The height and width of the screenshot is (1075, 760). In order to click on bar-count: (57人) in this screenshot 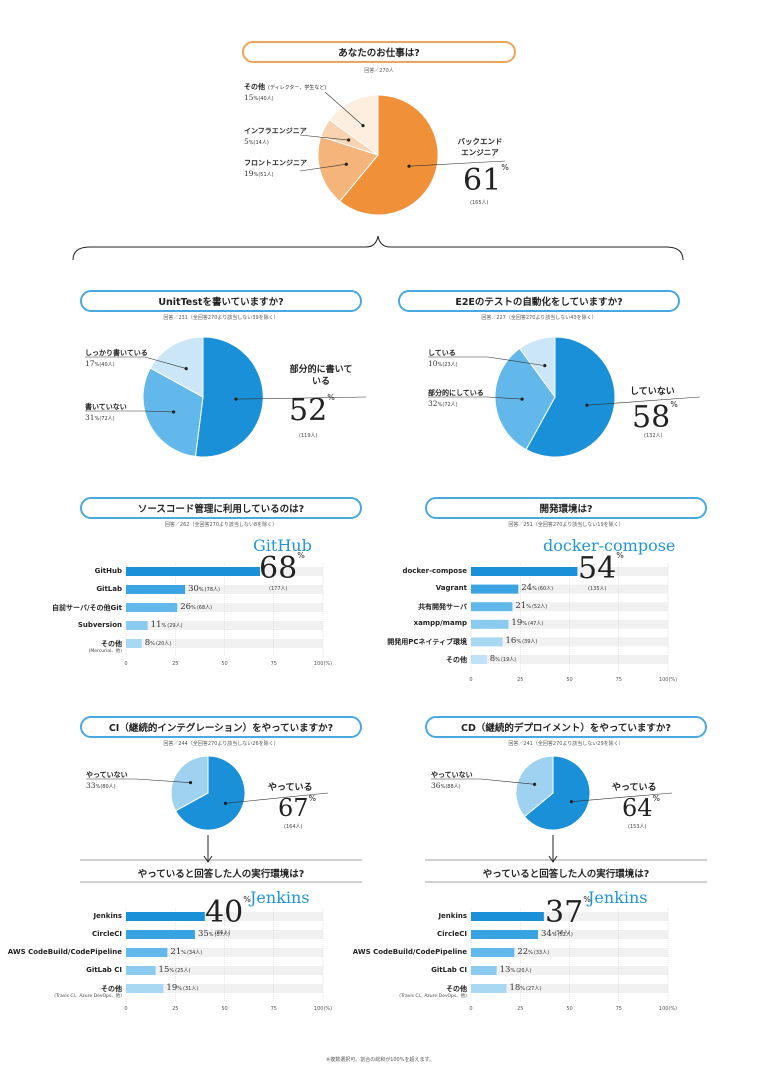, I will do `click(222, 934)`.